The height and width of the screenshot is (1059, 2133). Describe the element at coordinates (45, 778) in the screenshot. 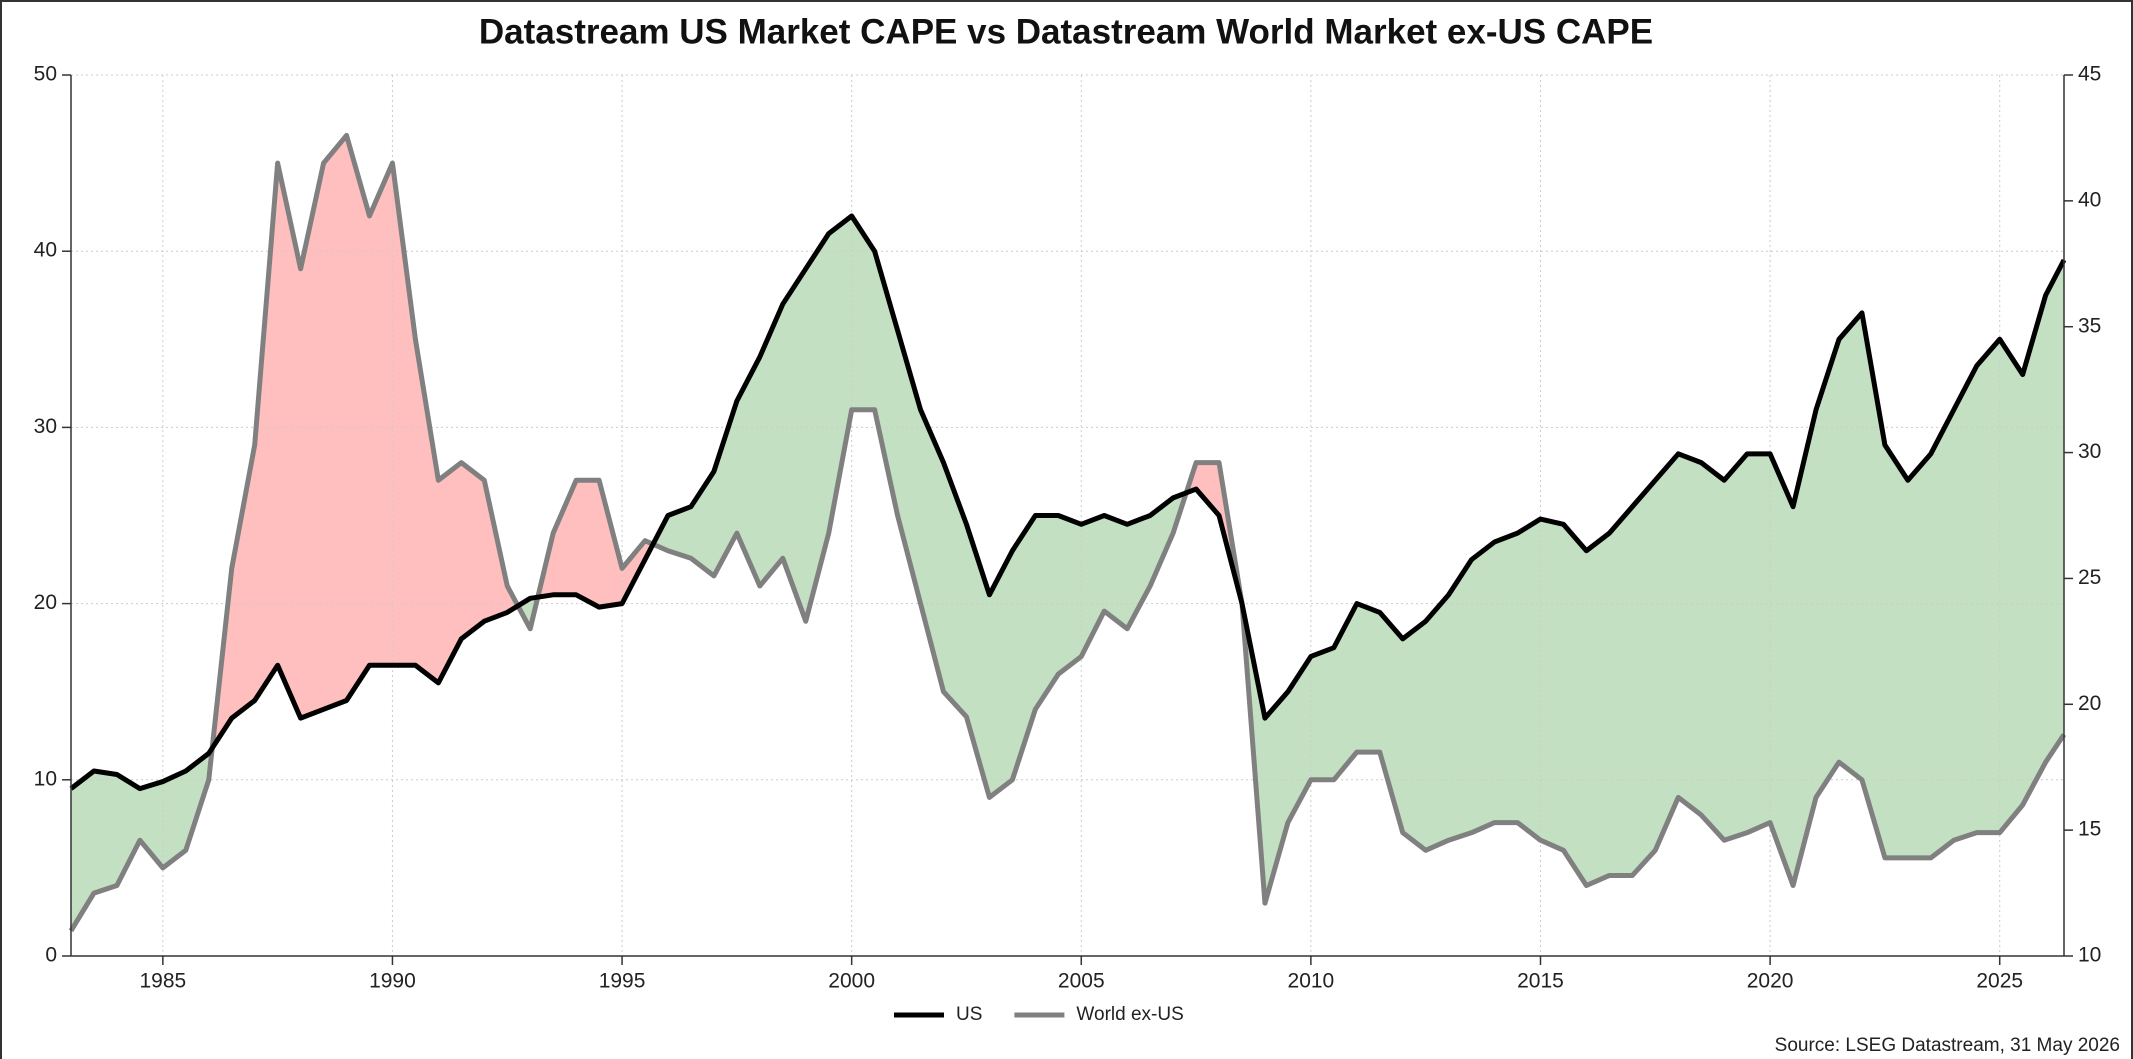

I see `y-tick-label: 10` at that location.